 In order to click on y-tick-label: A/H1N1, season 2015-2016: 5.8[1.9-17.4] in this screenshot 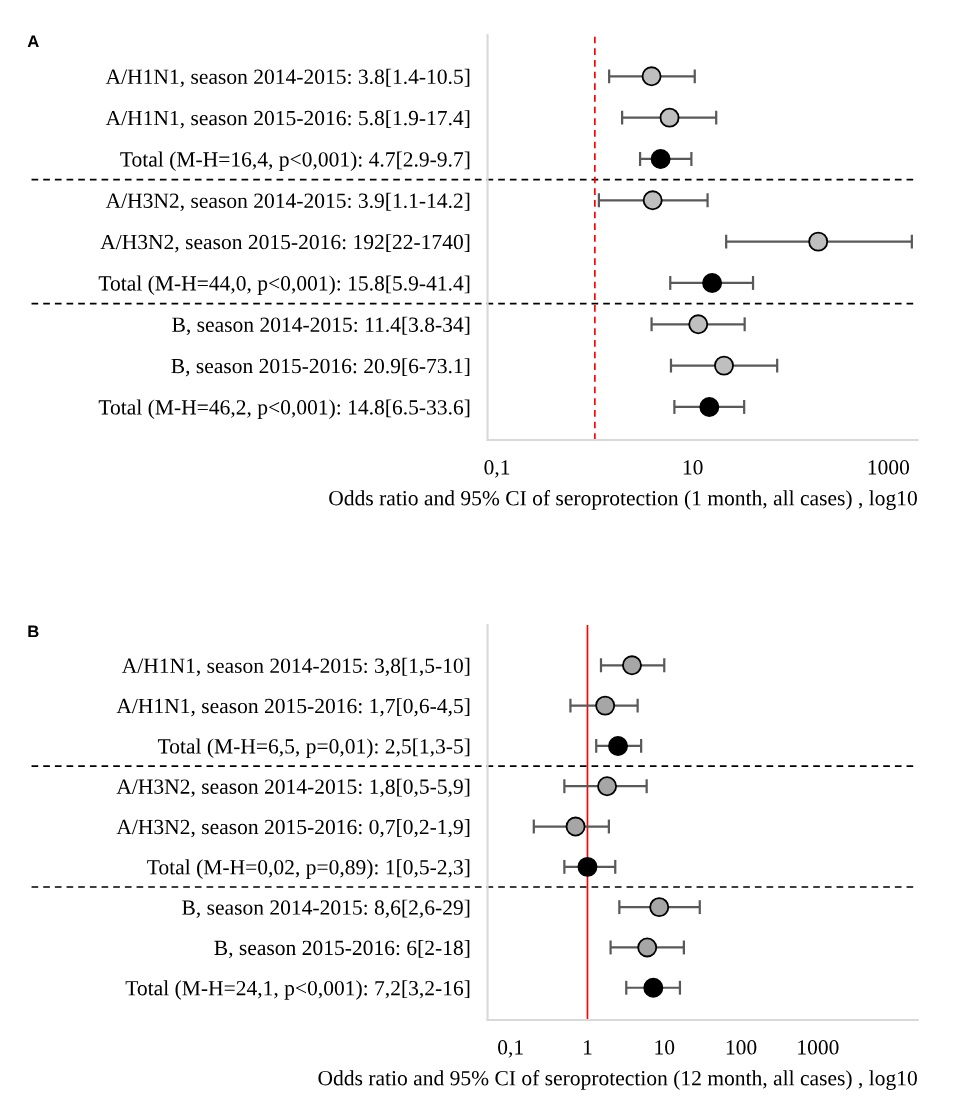, I will do `click(287, 119)`.